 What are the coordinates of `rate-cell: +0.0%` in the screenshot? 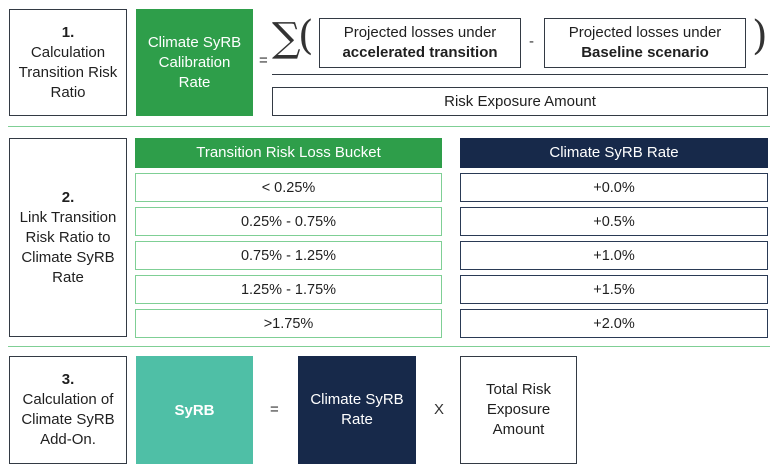 It's located at (614, 187).